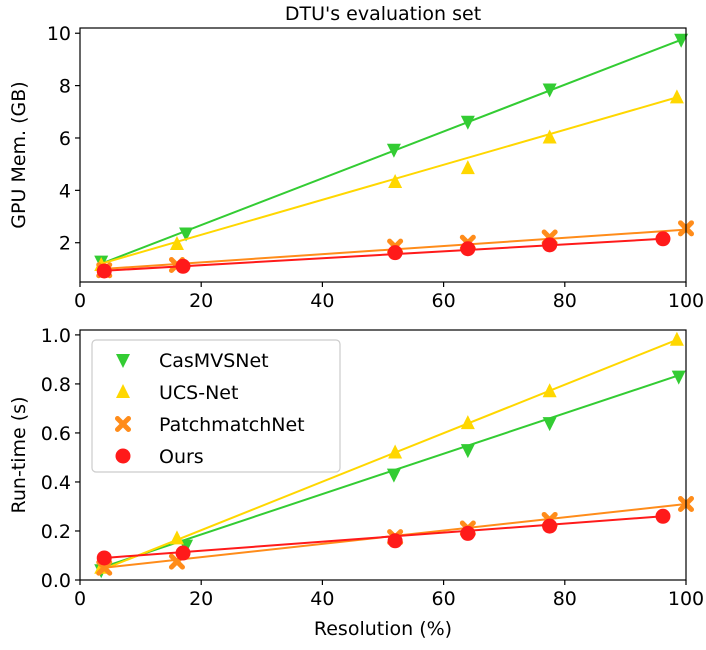 This screenshot has height=650, width=706. I want to click on legend-box, so click(216, 406).